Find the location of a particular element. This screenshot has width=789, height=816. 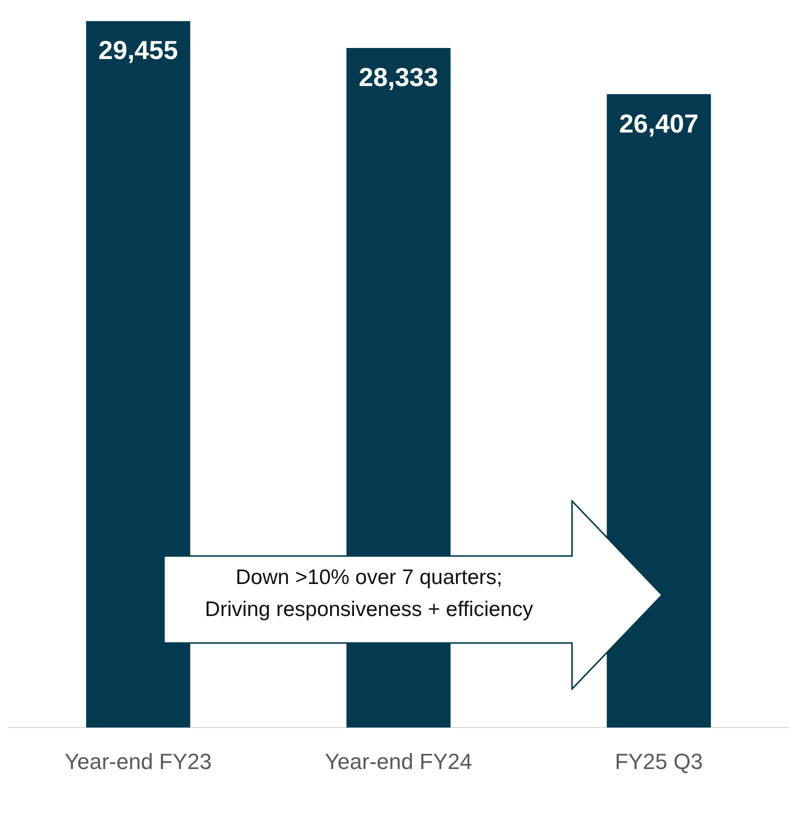

annotation: Down >10% over 7 quarters; Driving responsiveness + efficiency is located at coordinates (369, 594).